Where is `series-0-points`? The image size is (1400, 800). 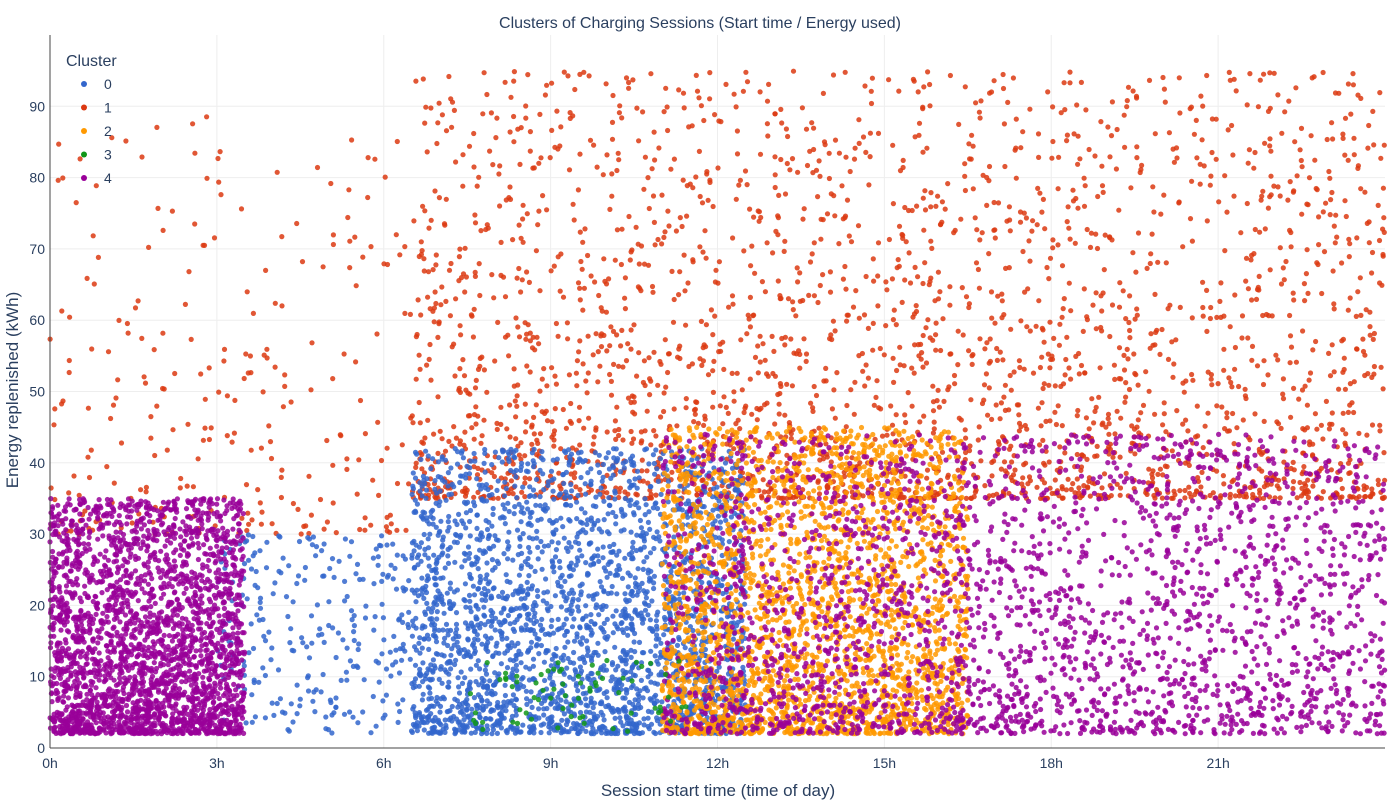 series-0-points is located at coordinates (481, 591).